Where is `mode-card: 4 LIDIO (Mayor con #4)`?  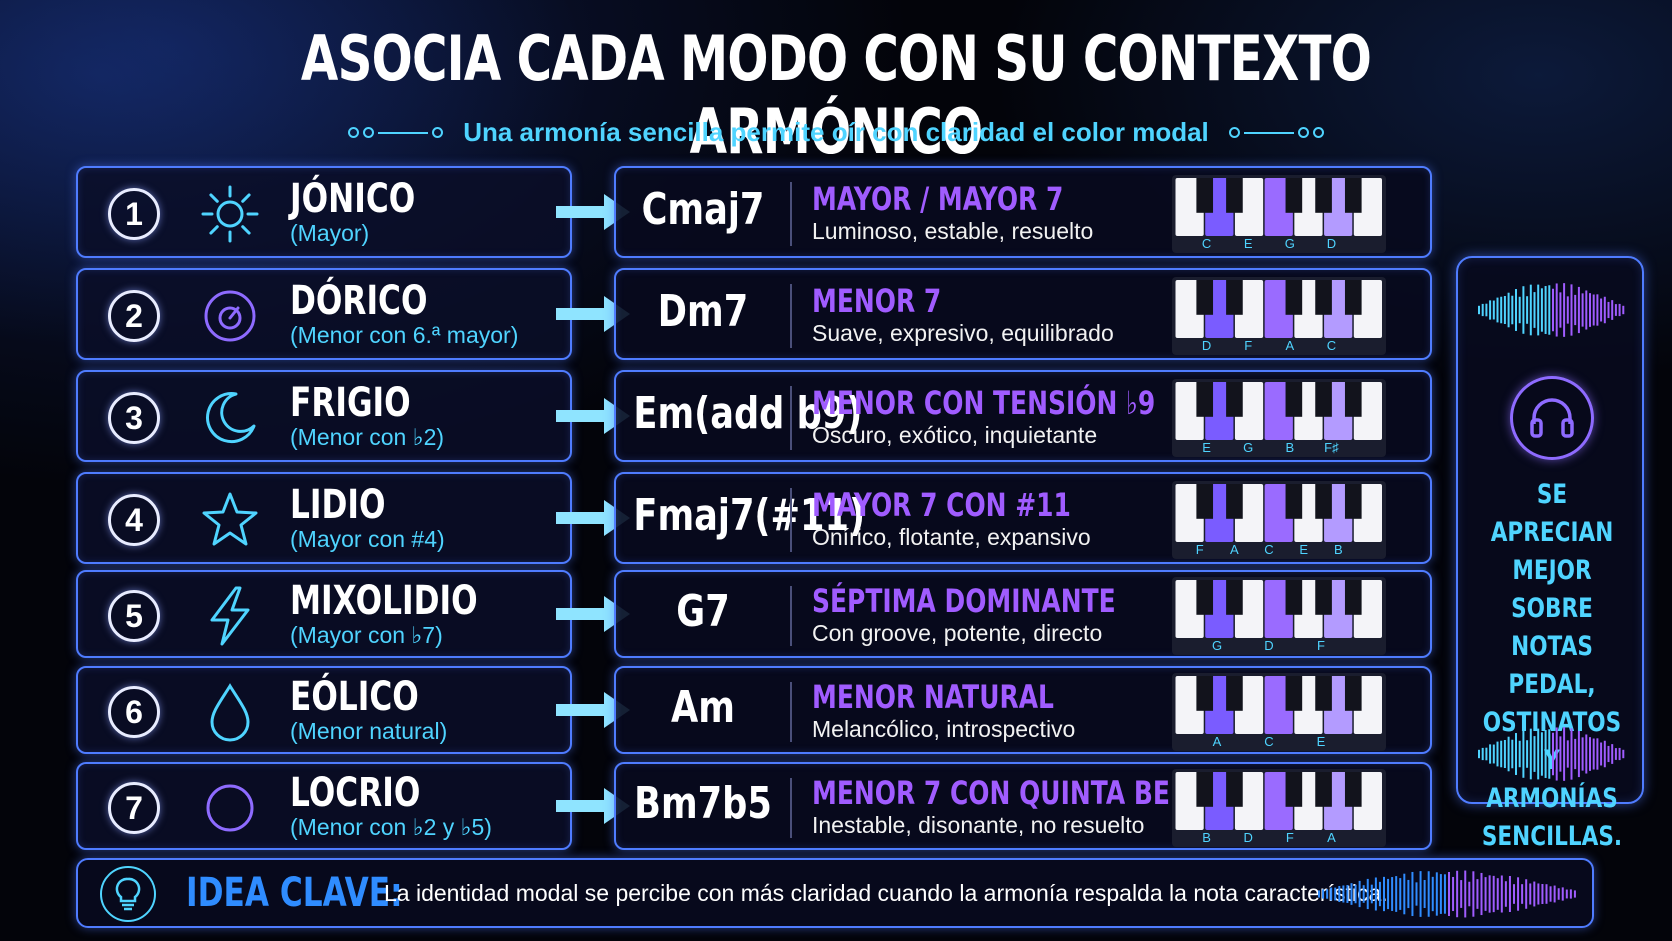 mode-card: 4 LIDIO (Mayor con #4) is located at coordinates (324, 518).